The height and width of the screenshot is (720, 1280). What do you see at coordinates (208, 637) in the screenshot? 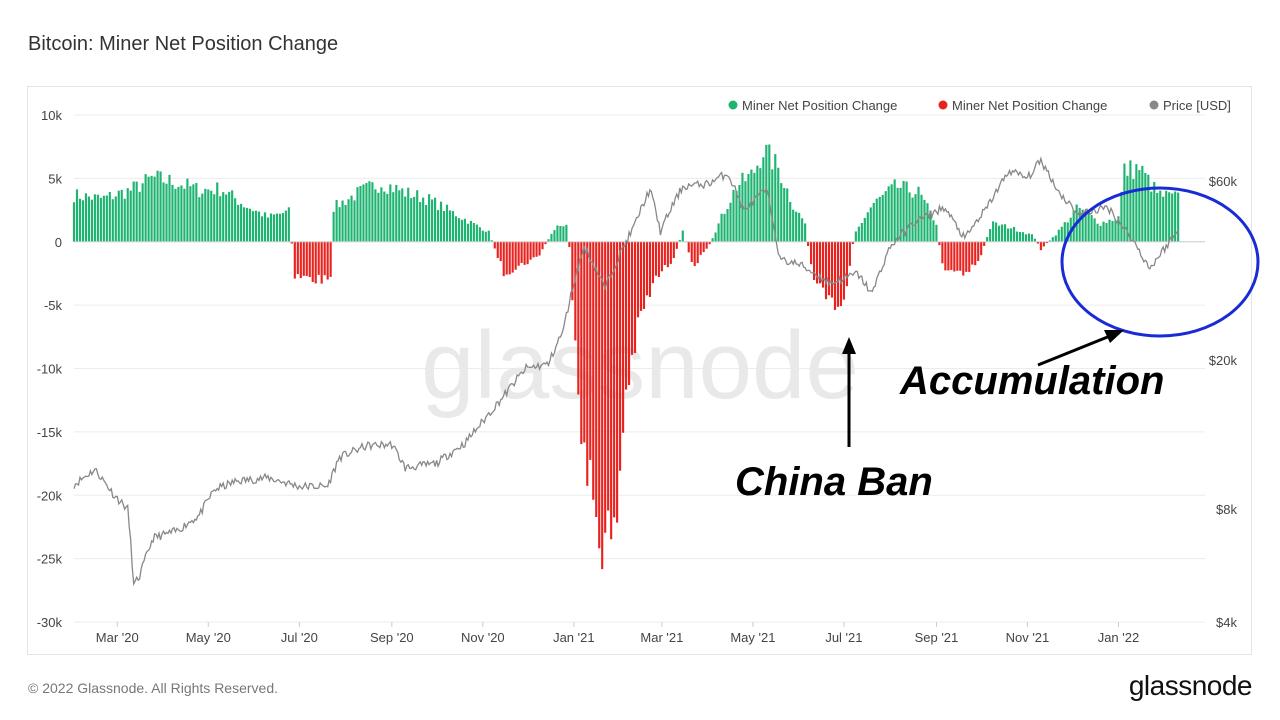
I see `x-tick-label: May '20` at bounding box center [208, 637].